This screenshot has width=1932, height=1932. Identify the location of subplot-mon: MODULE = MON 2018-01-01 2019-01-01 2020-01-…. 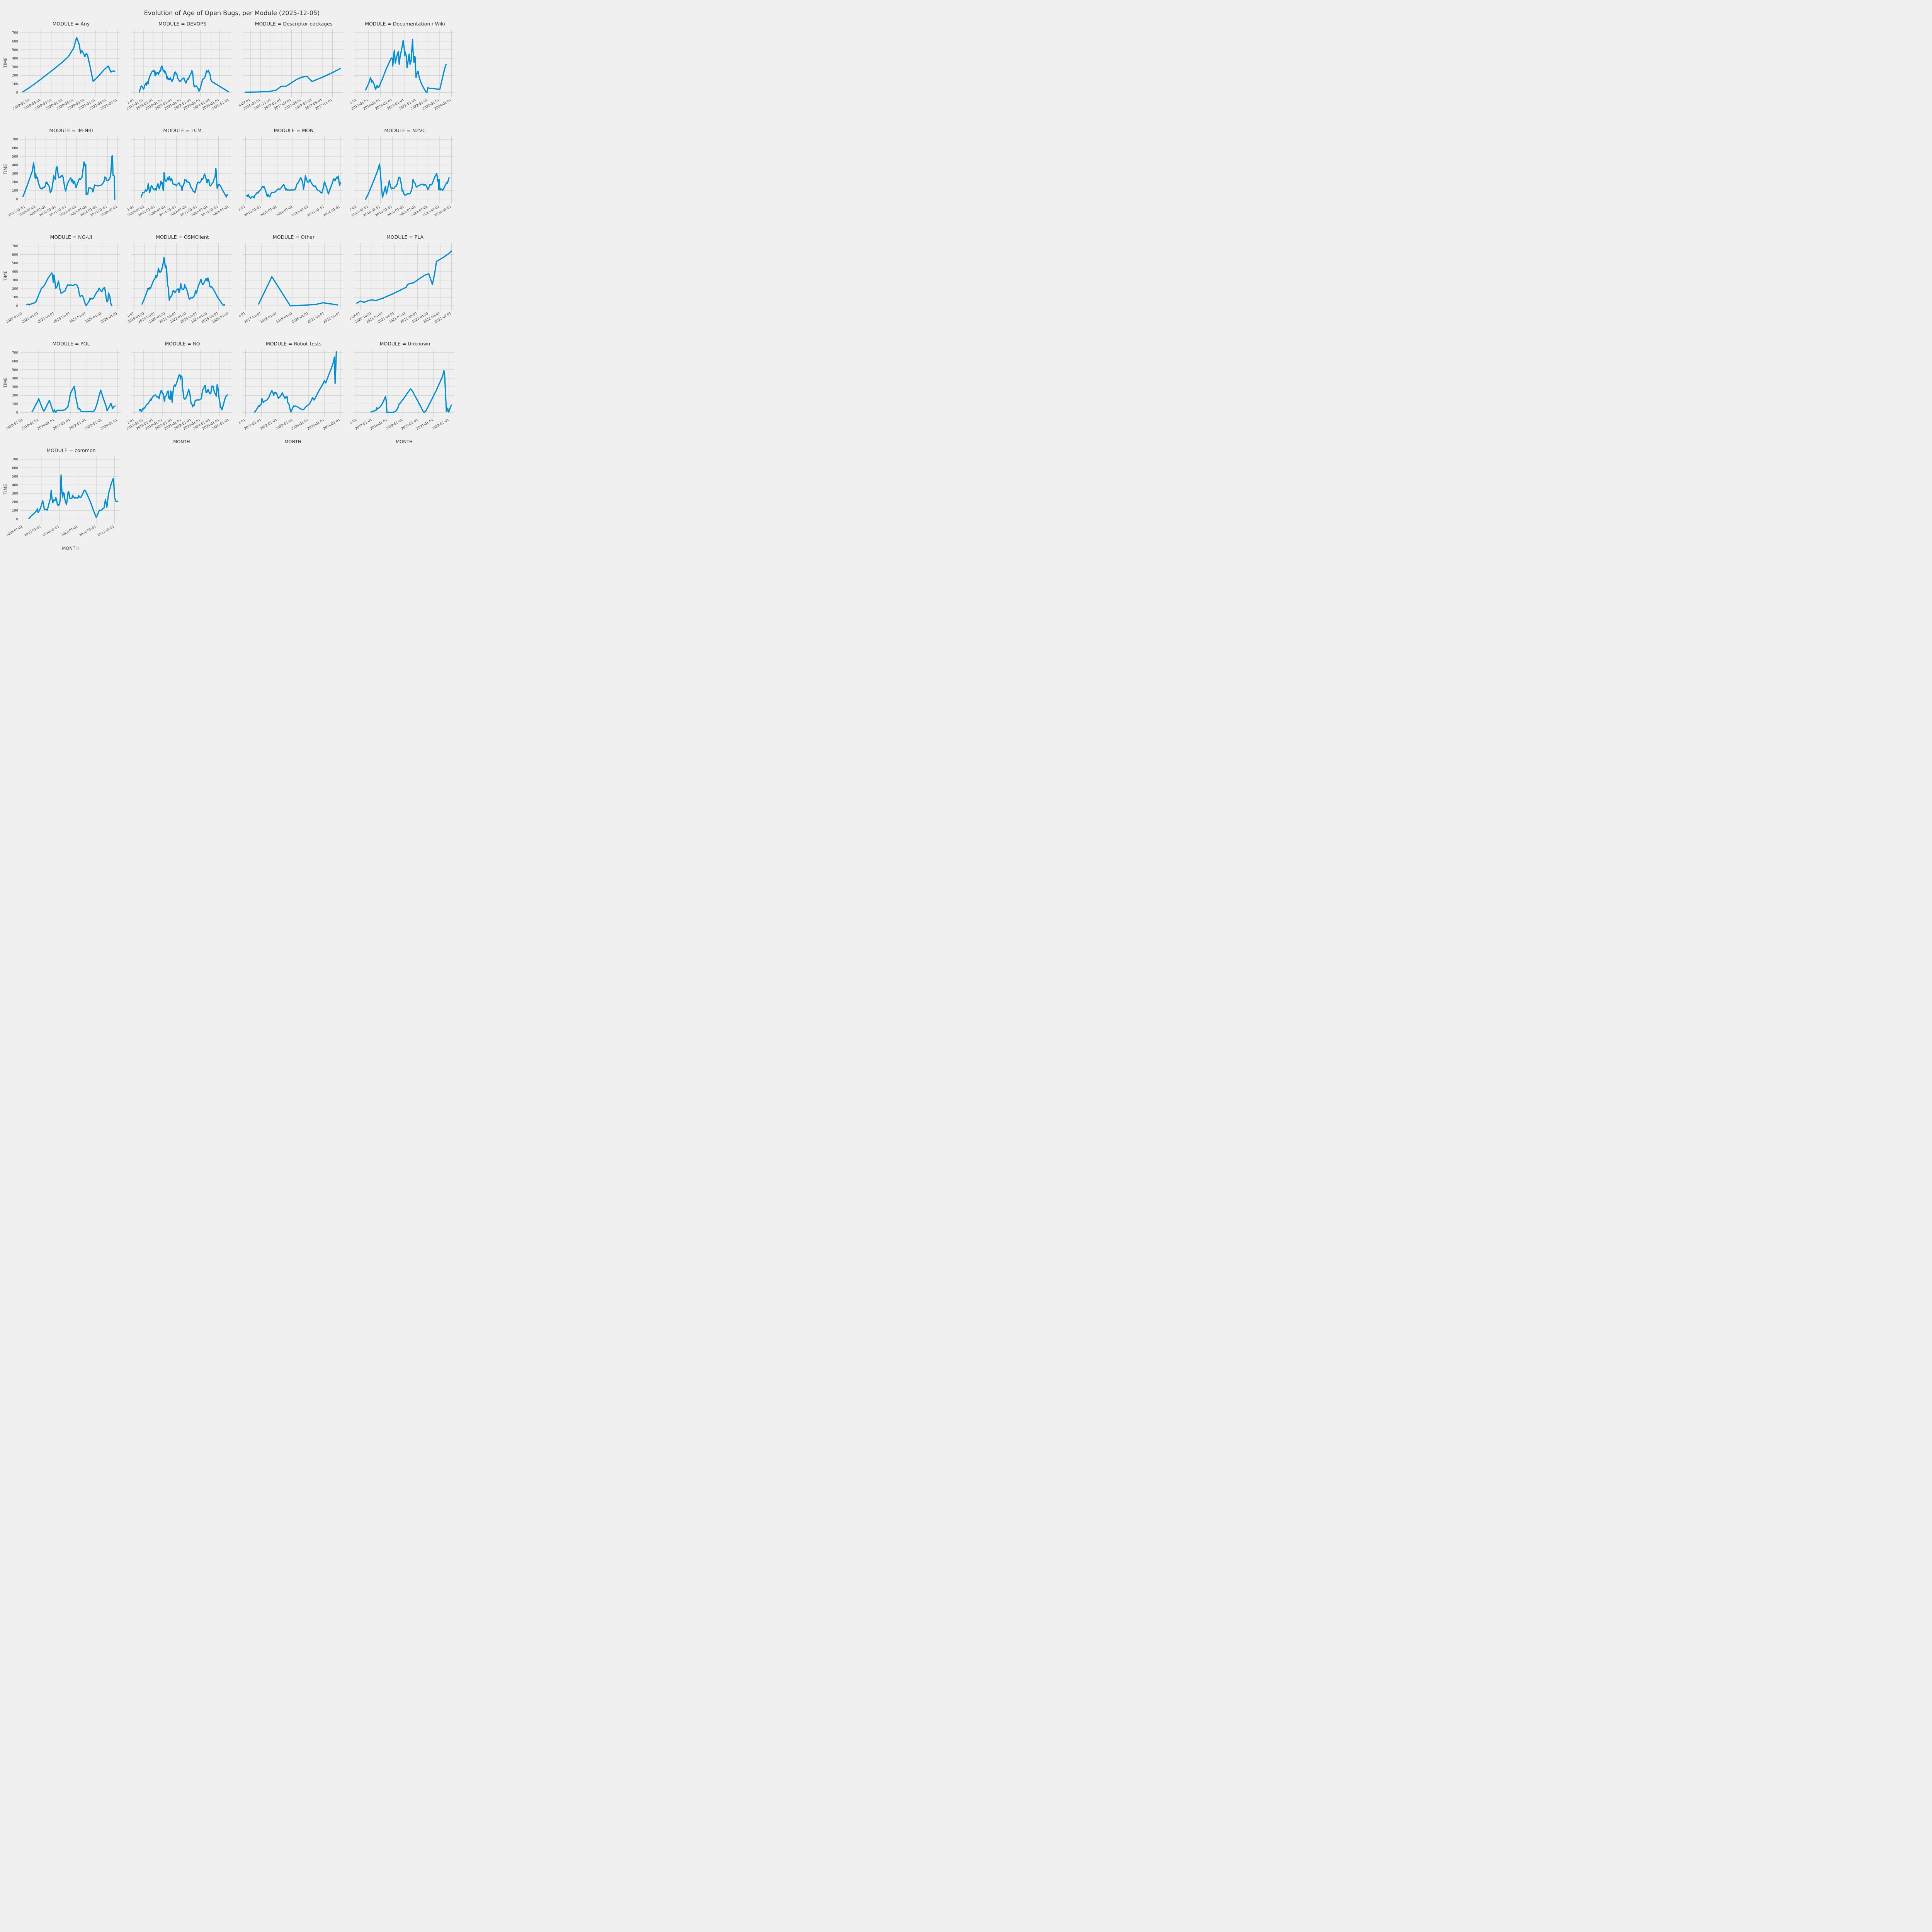
(294, 179).